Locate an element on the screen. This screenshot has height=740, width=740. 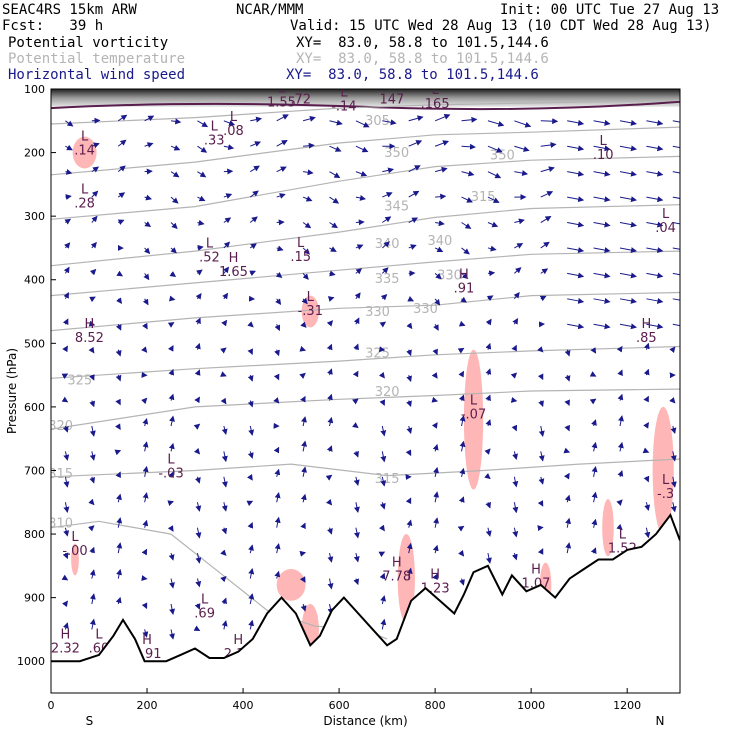
theta-label: 305 is located at coordinates (377, 121).